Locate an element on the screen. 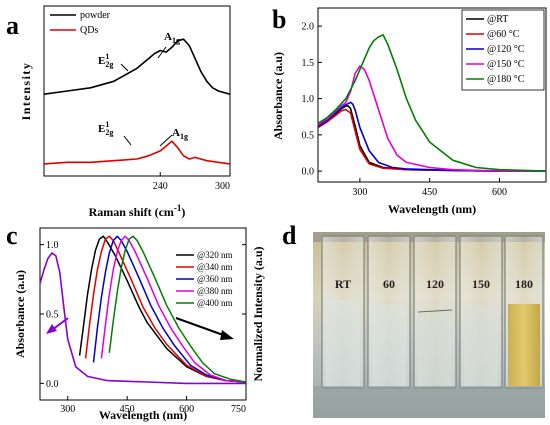 This screenshot has height=425, width=550. series-line-rt is located at coordinates (431, 138).